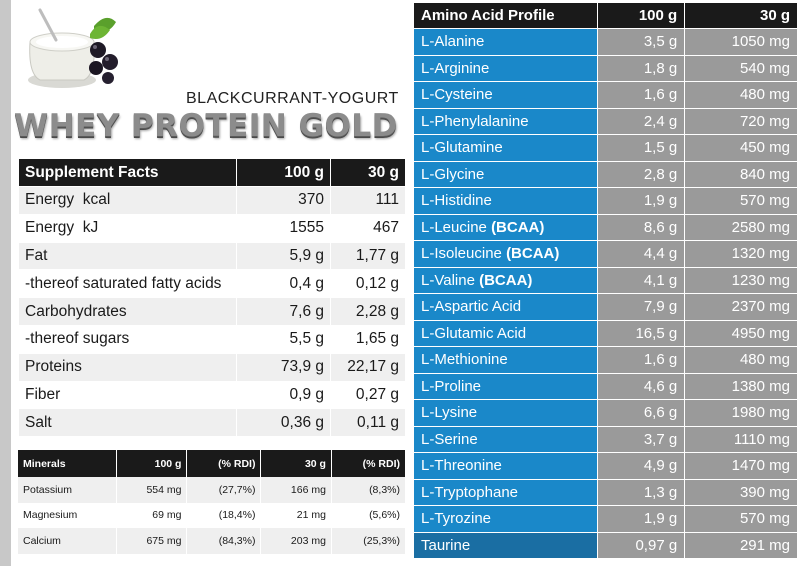 This screenshot has width=800, height=566. Describe the element at coordinates (641, 148) in the screenshot. I see `value-100g: 1,5 g` at that location.